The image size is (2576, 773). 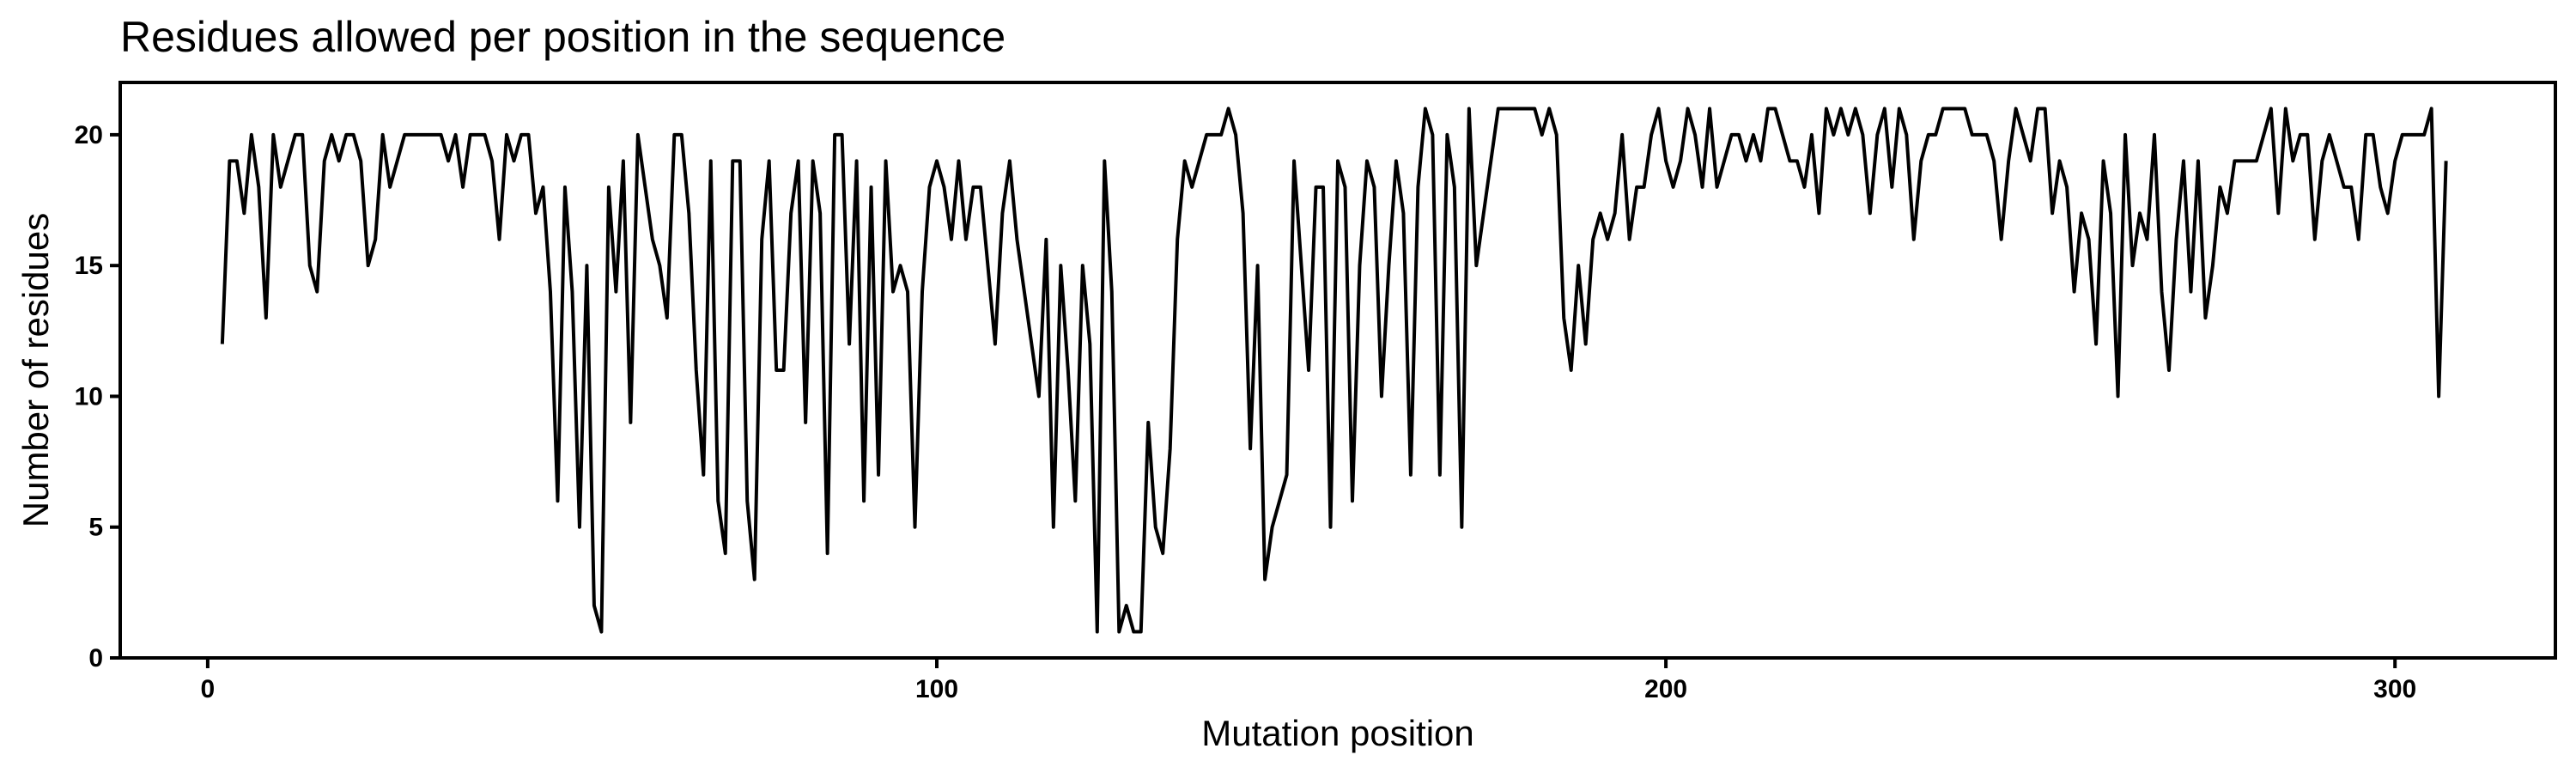 What do you see at coordinates (936, 689) in the screenshot?
I see `x-tick-label: 100` at bounding box center [936, 689].